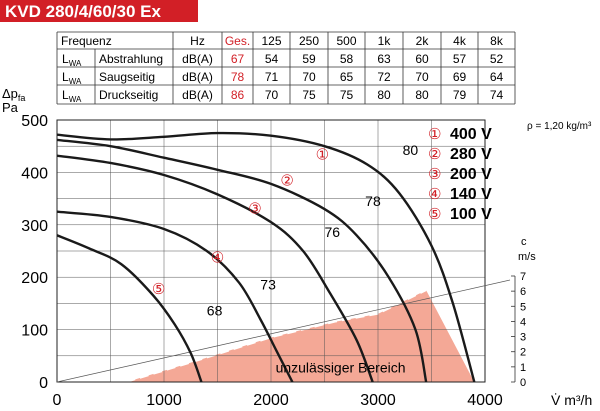 The image size is (600, 411). What do you see at coordinates (384, 59) in the screenshot?
I see `table-cell: 63` at bounding box center [384, 59].